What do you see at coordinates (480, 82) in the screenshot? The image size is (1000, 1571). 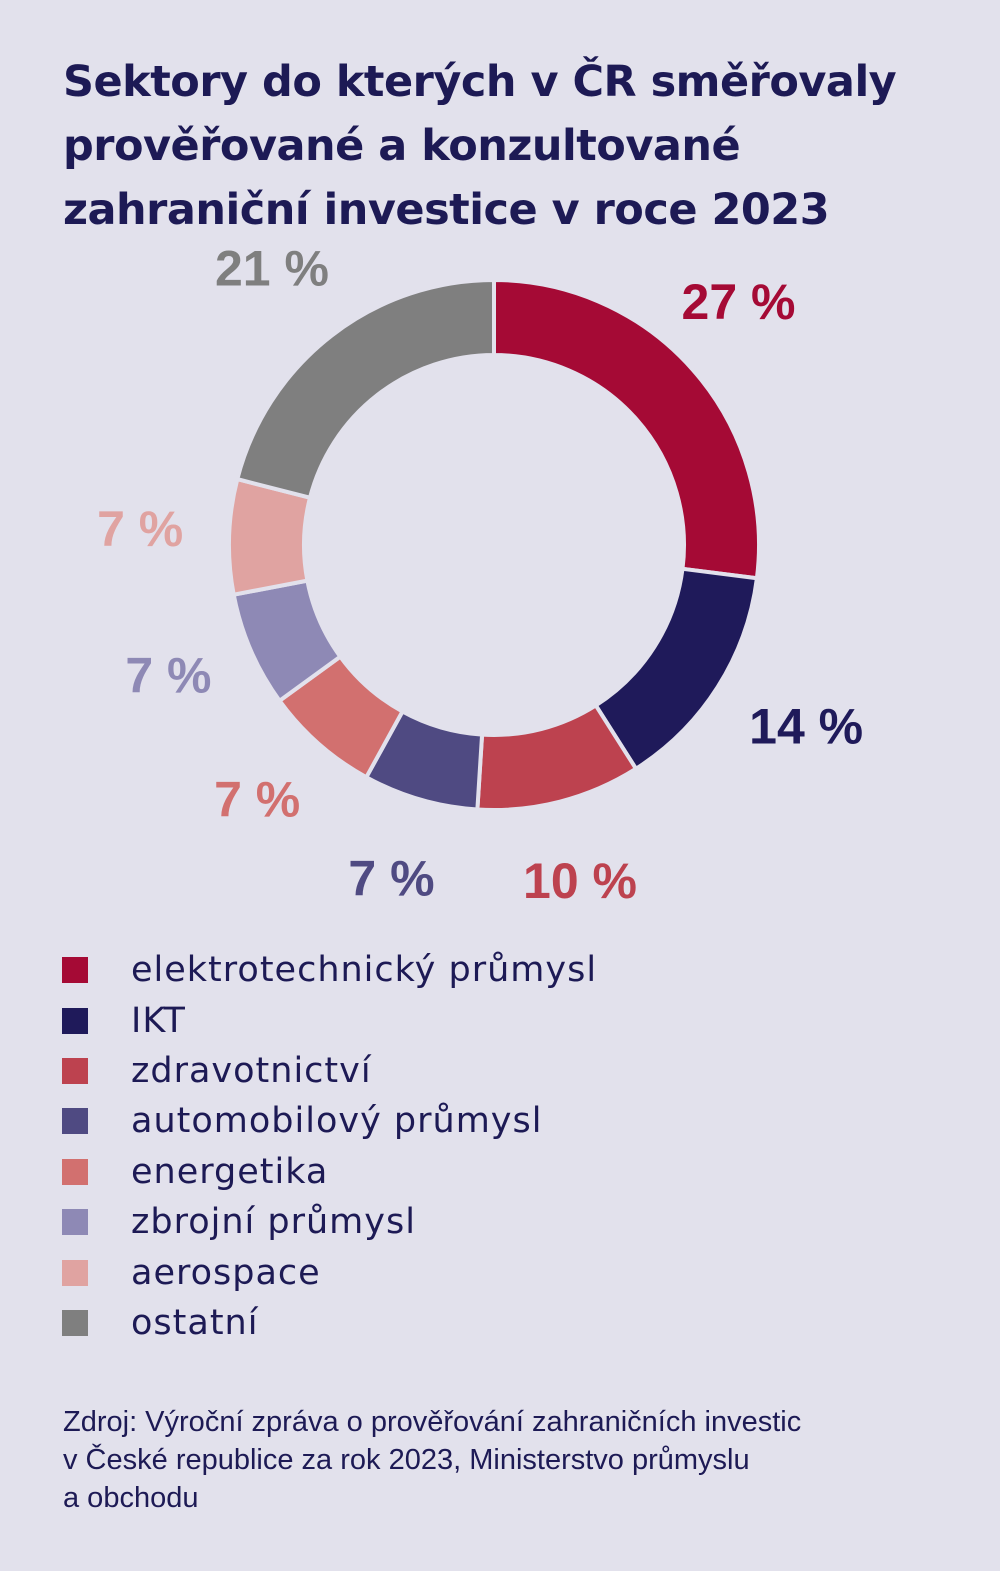 I see `chart-title-line-1: Sektory do kterých v ČR směřovaly` at bounding box center [480, 82].